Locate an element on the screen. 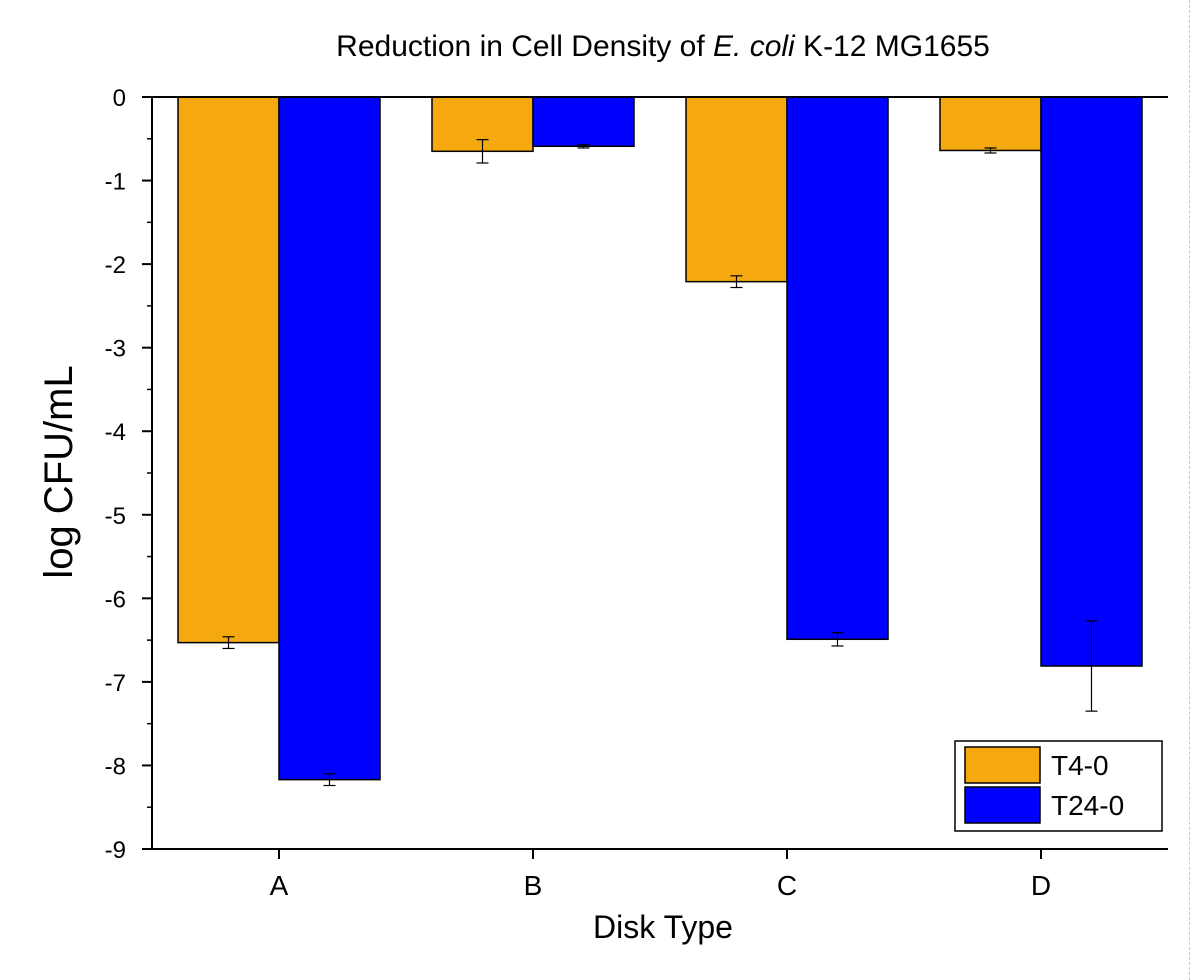 This screenshot has height=980, width=1200. bar-t4-0-d is located at coordinates (990, 124).